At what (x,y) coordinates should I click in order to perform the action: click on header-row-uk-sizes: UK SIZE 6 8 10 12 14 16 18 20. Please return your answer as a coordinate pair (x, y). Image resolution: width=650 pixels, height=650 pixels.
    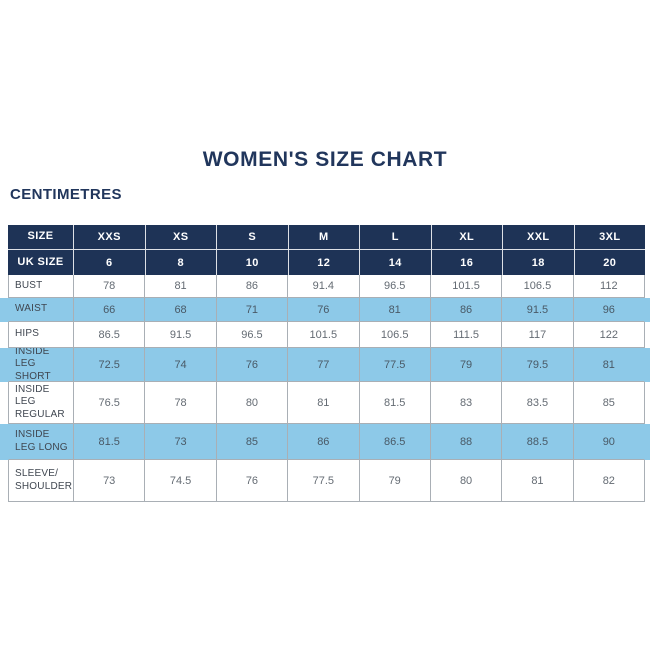
    Looking at the image, I should click on (325, 262).